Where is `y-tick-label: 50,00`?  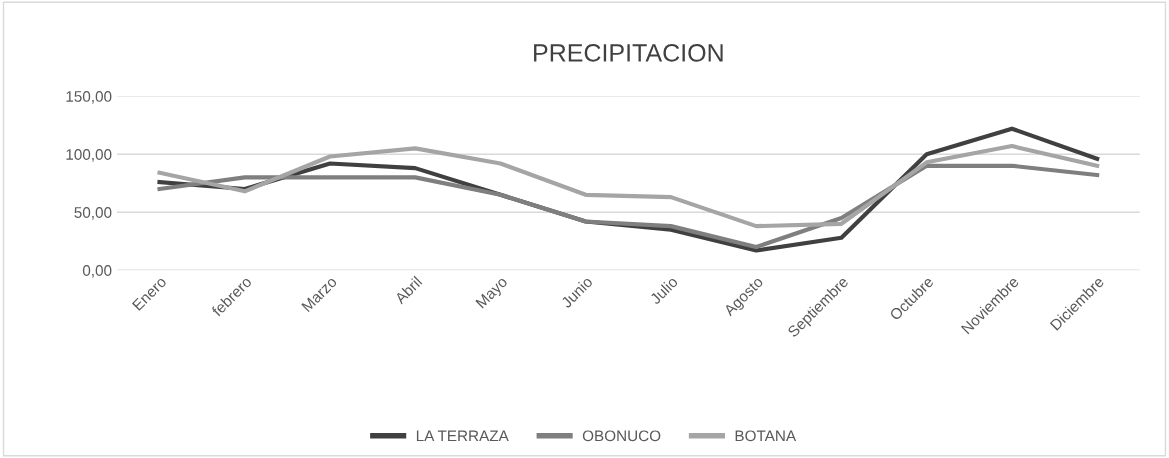 y-tick-label: 50,00 is located at coordinates (93, 213).